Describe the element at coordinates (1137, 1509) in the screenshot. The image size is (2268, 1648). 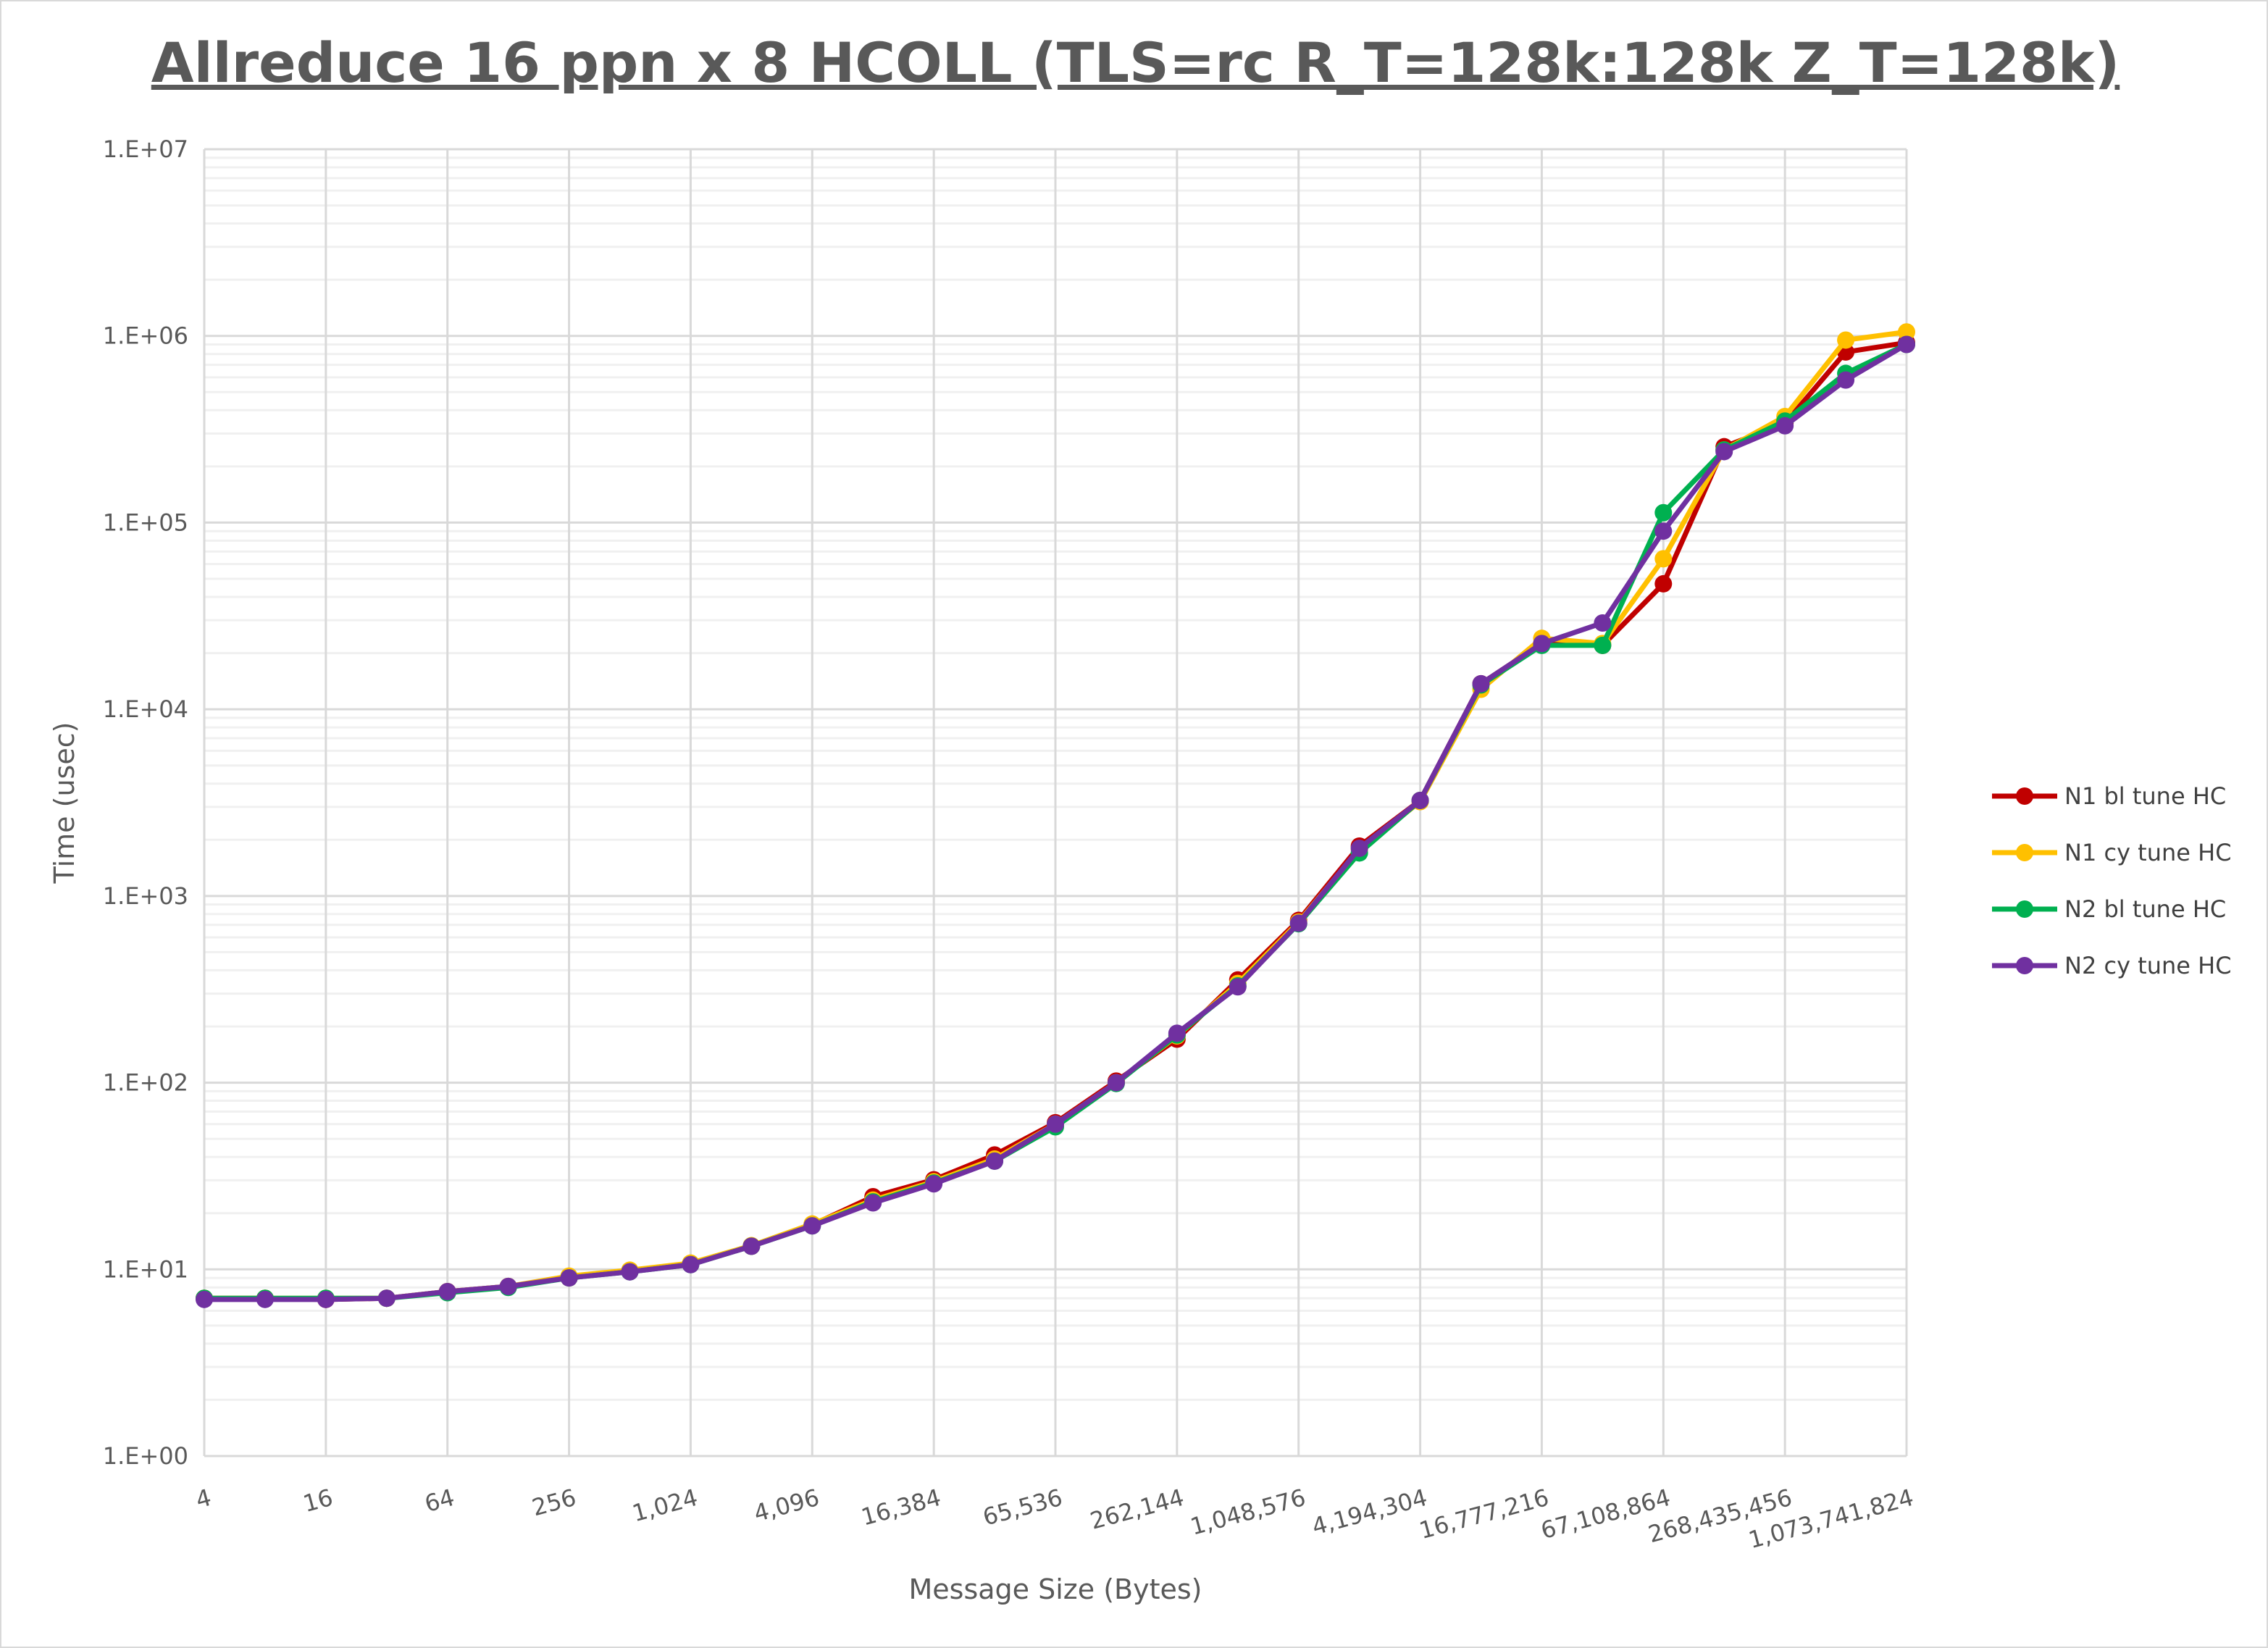
I see `x-tick-label: 262,144` at that location.